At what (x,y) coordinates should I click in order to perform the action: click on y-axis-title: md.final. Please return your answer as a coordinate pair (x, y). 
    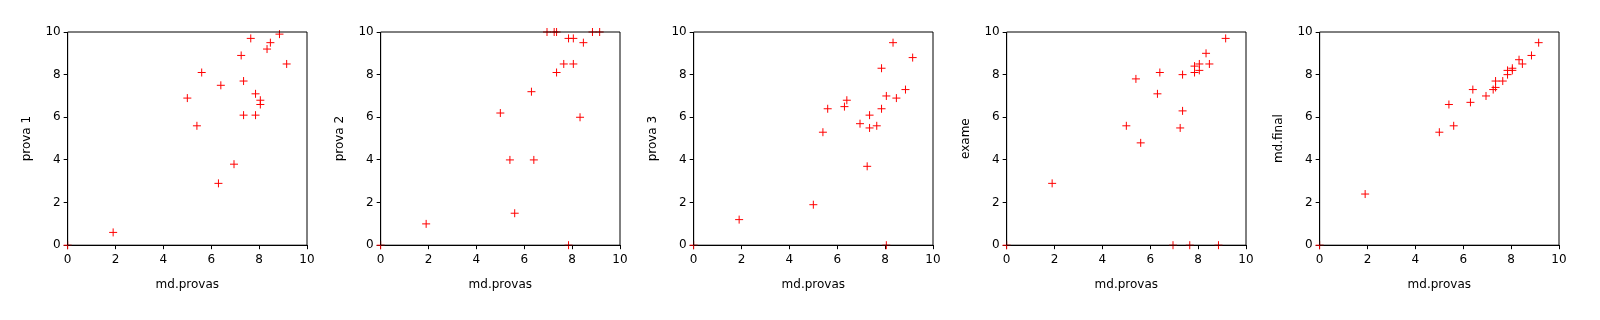
    Looking at the image, I should click on (1278, 139).